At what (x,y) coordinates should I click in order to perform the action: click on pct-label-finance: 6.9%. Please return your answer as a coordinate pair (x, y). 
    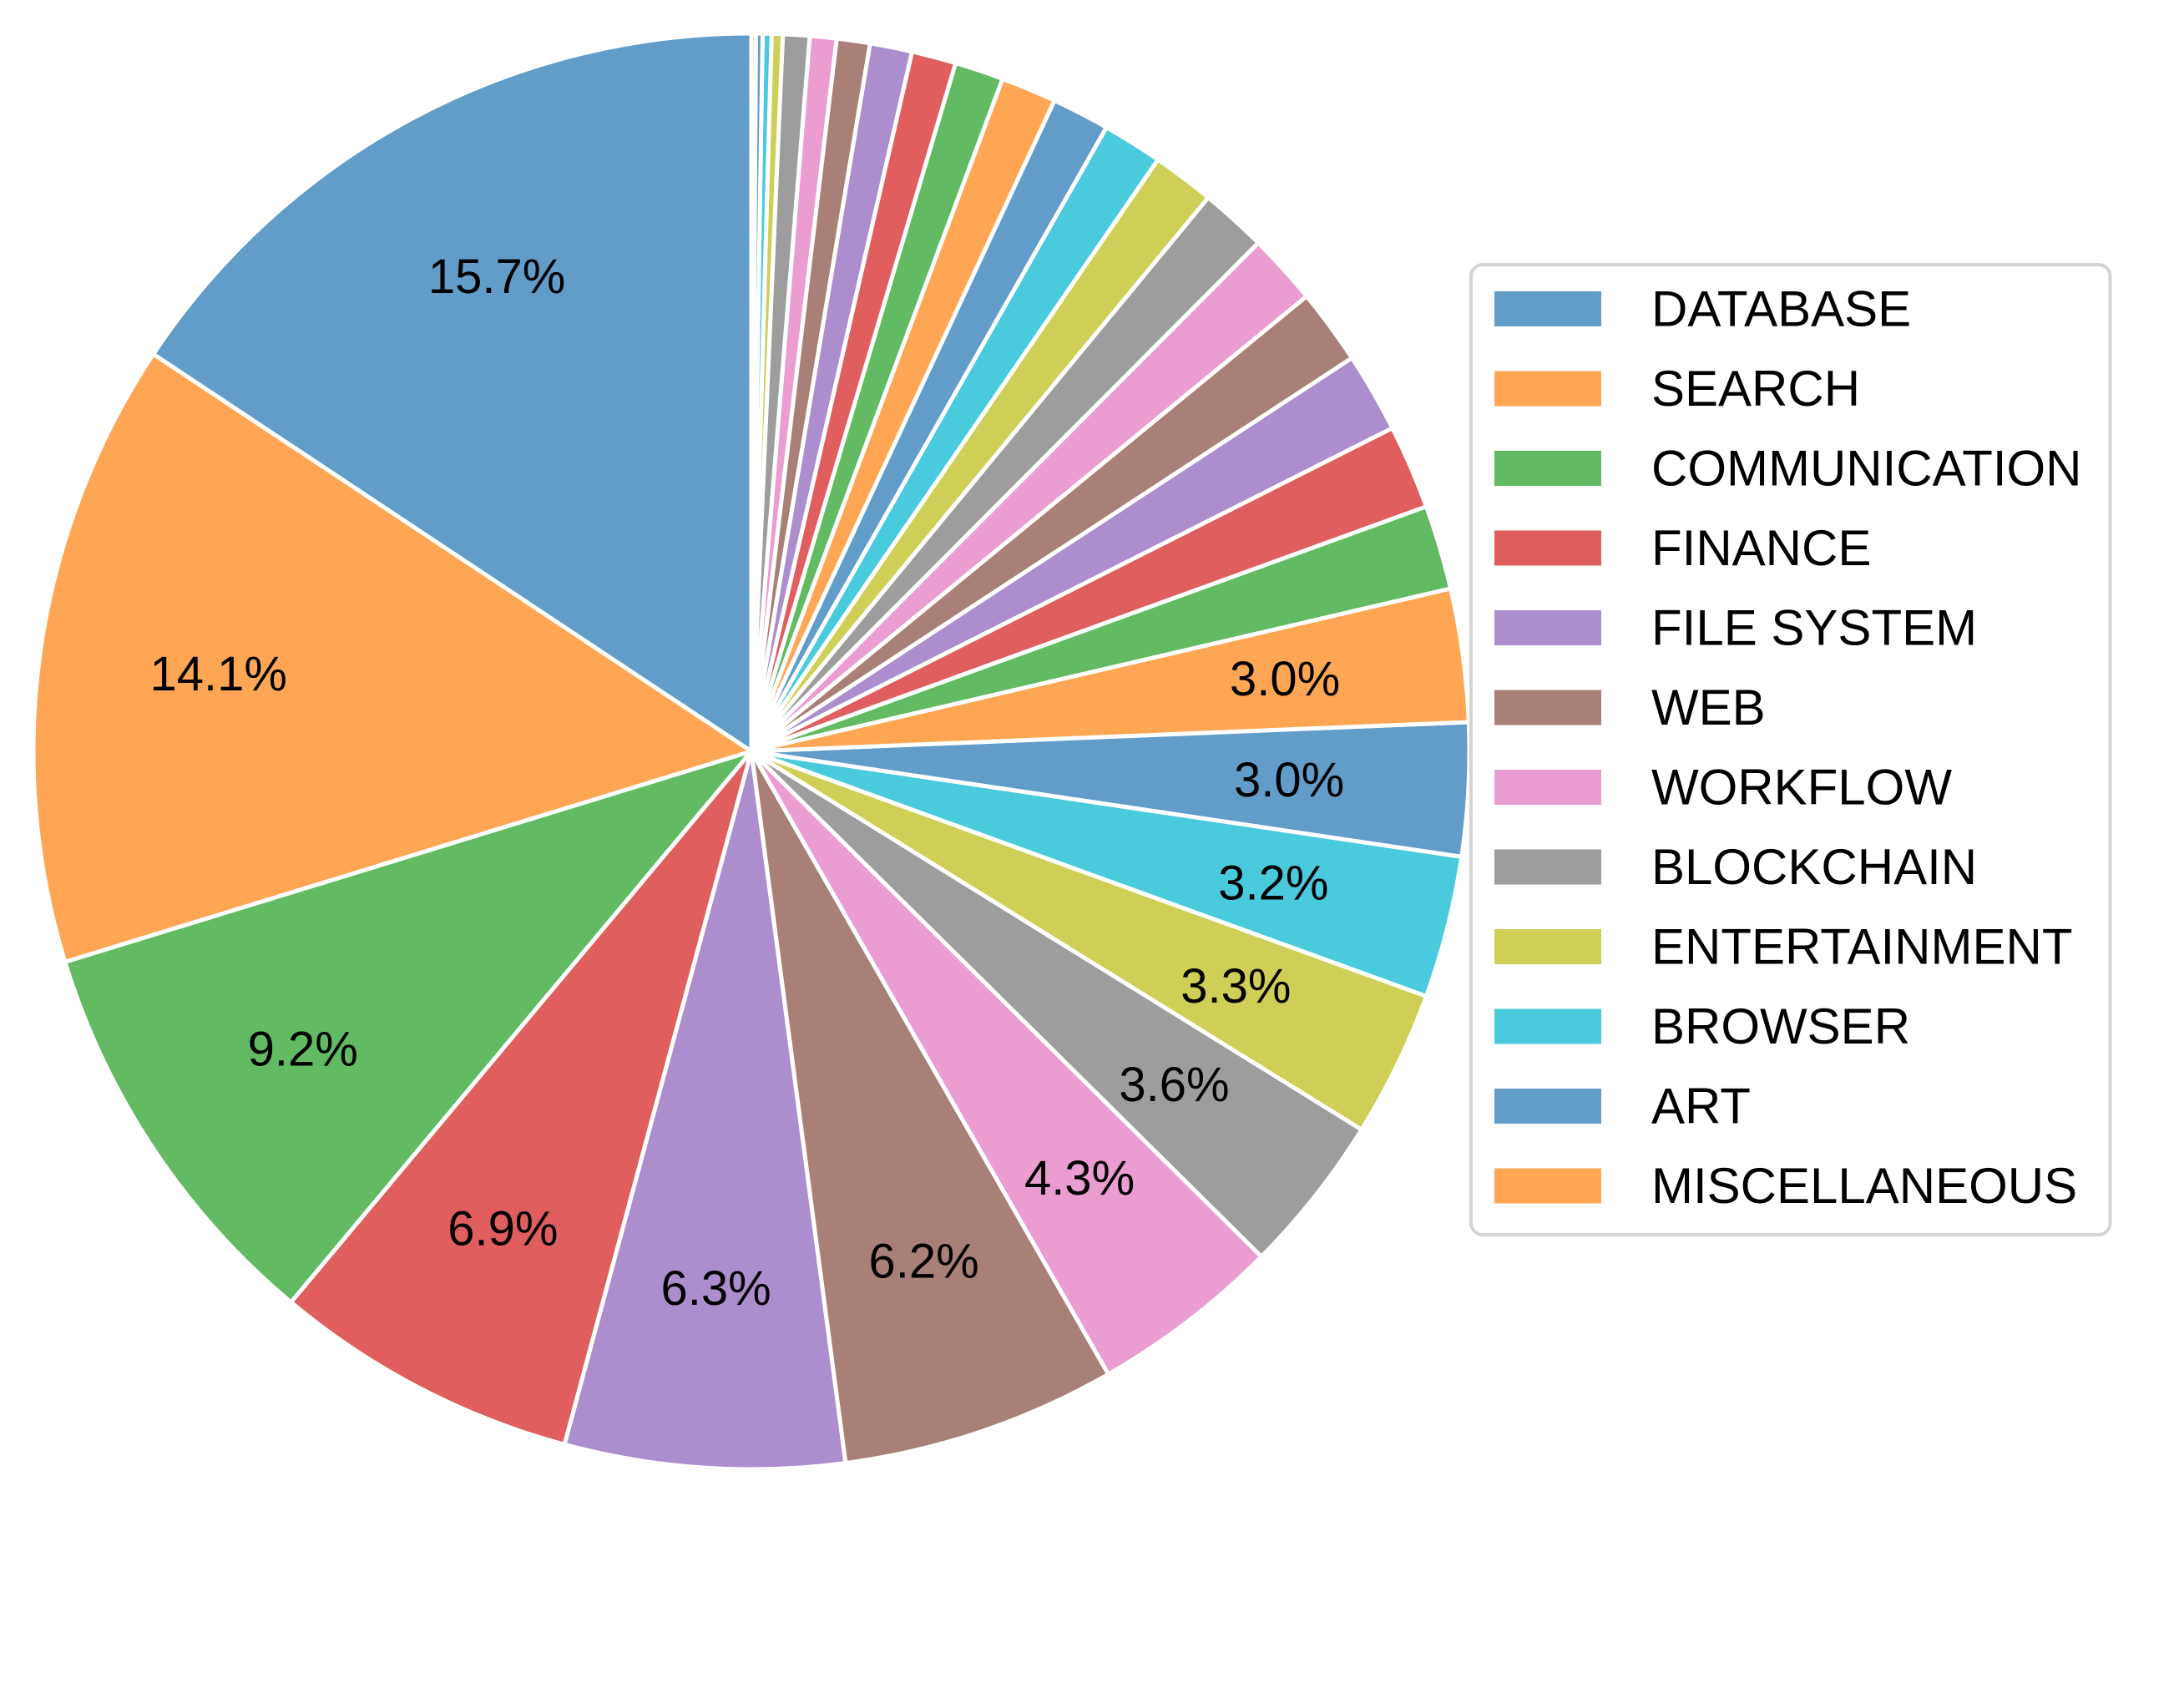
    Looking at the image, I should click on (502, 1229).